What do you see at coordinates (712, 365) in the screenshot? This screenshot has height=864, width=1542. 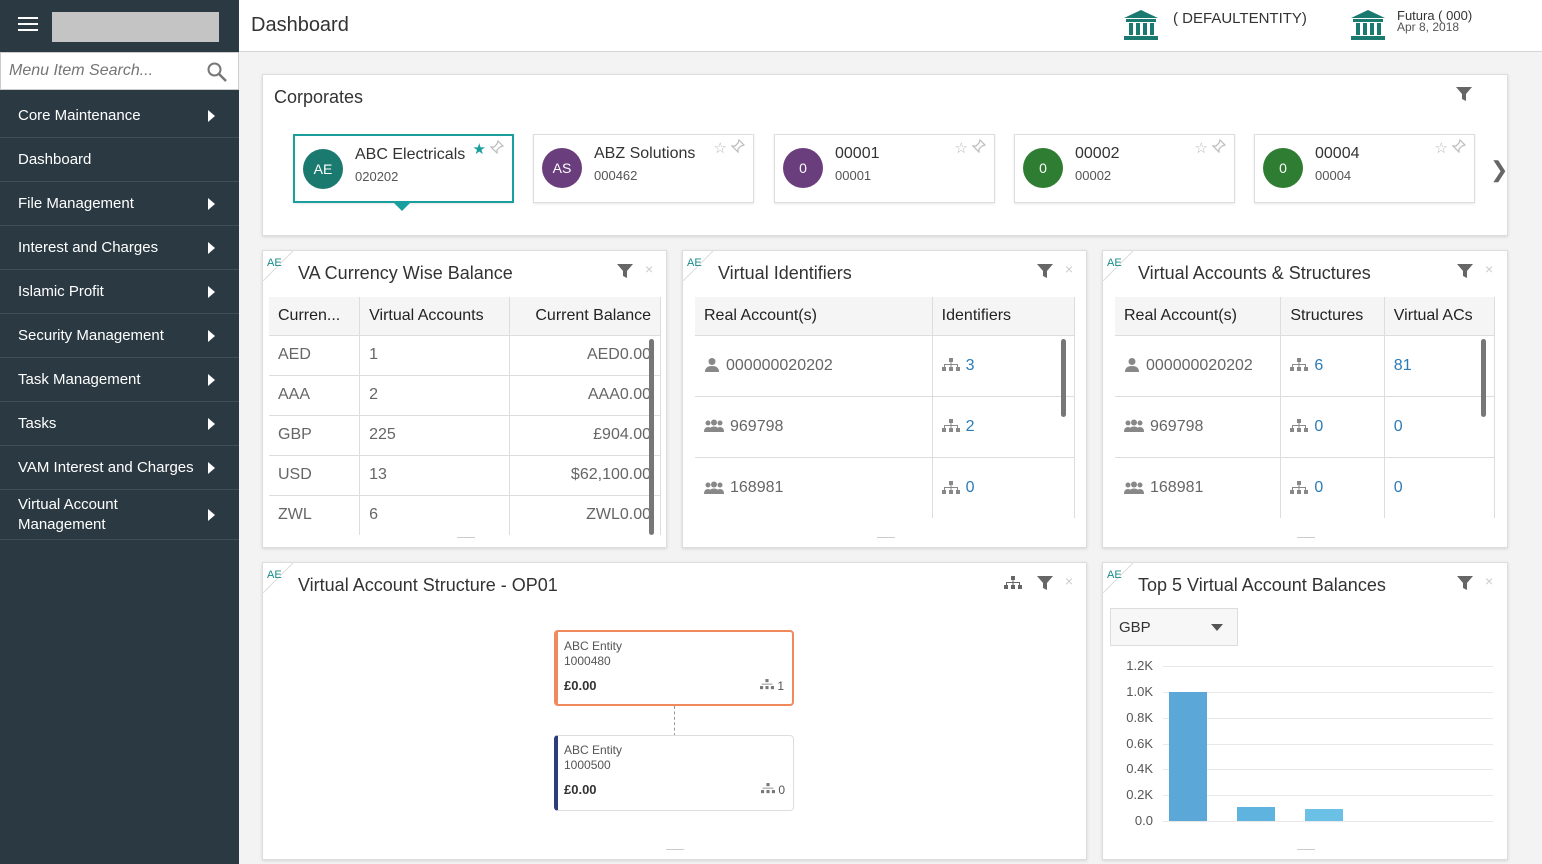 I see `person-icon` at bounding box center [712, 365].